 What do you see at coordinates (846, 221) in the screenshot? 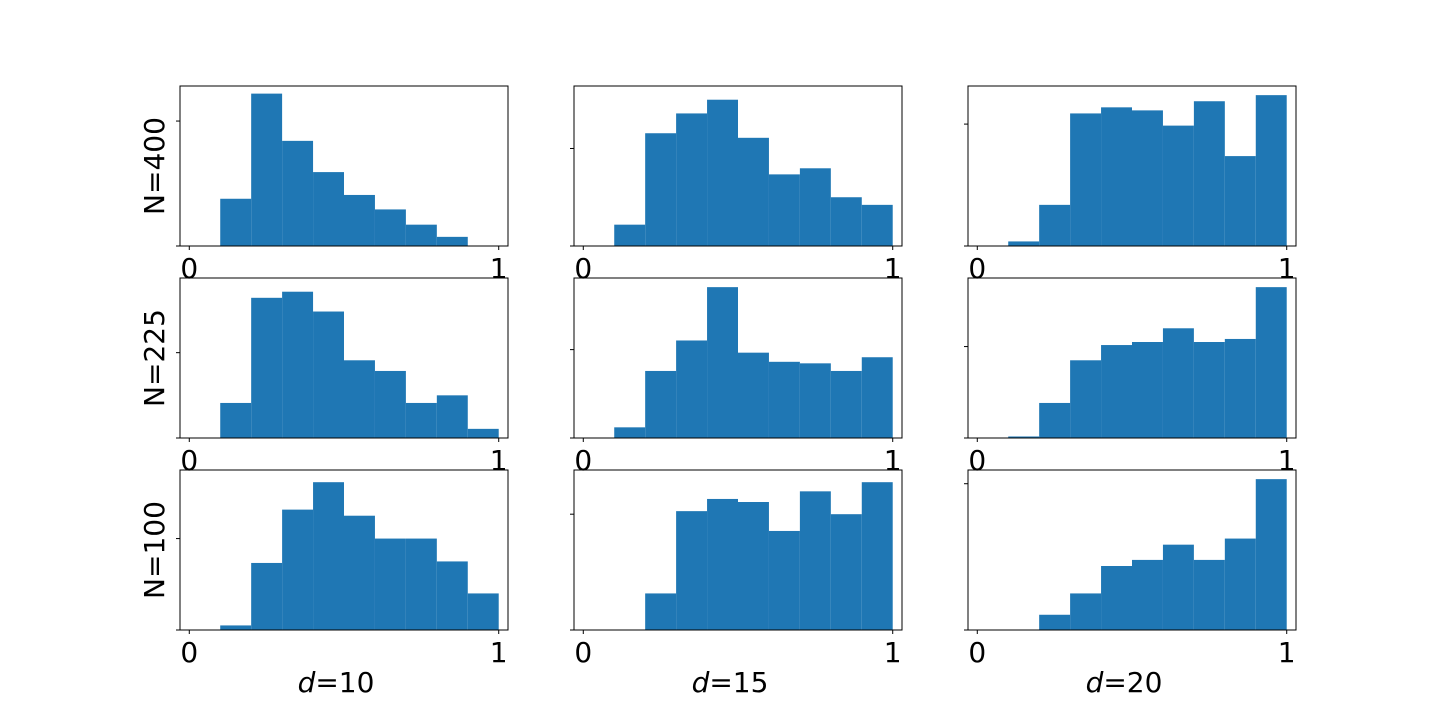
I see `bar-r0-c1-bin8` at bounding box center [846, 221].